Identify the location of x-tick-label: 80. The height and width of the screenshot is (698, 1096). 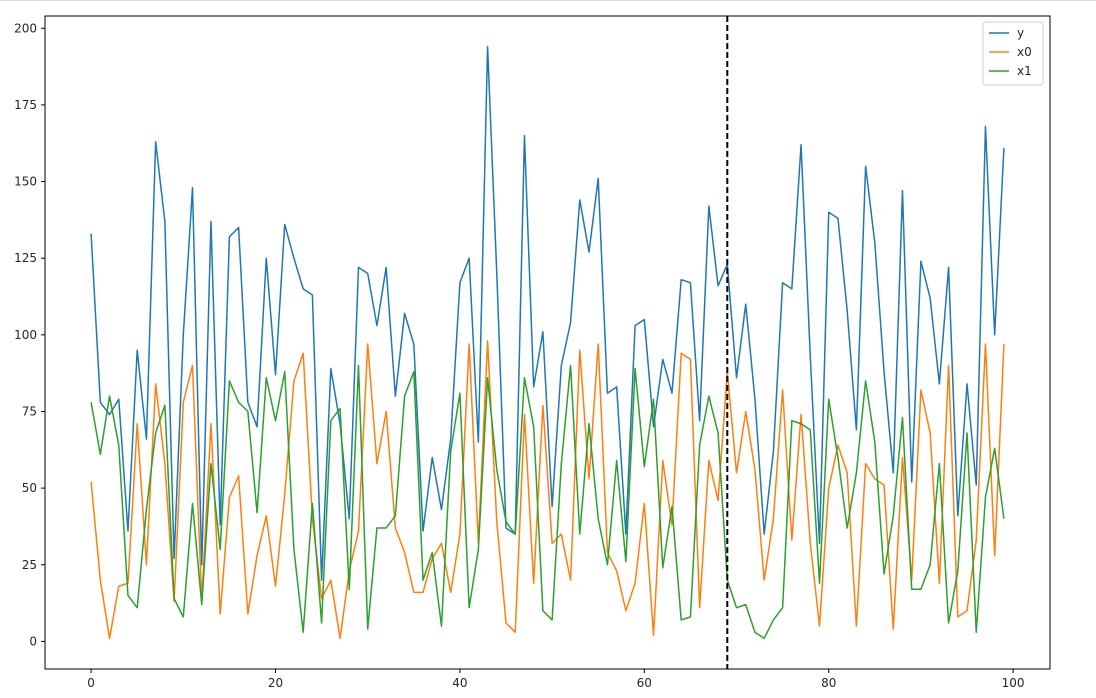
(828, 683).